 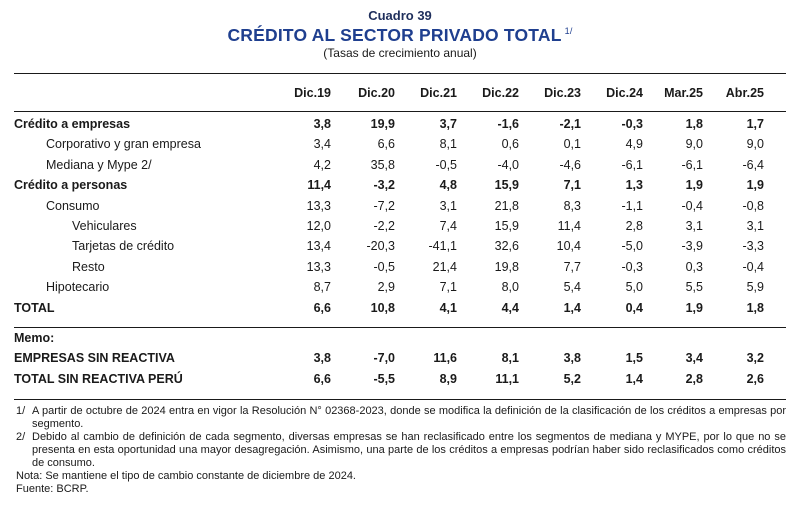 I want to click on cell-value: 35,8, so click(x=382, y=164).